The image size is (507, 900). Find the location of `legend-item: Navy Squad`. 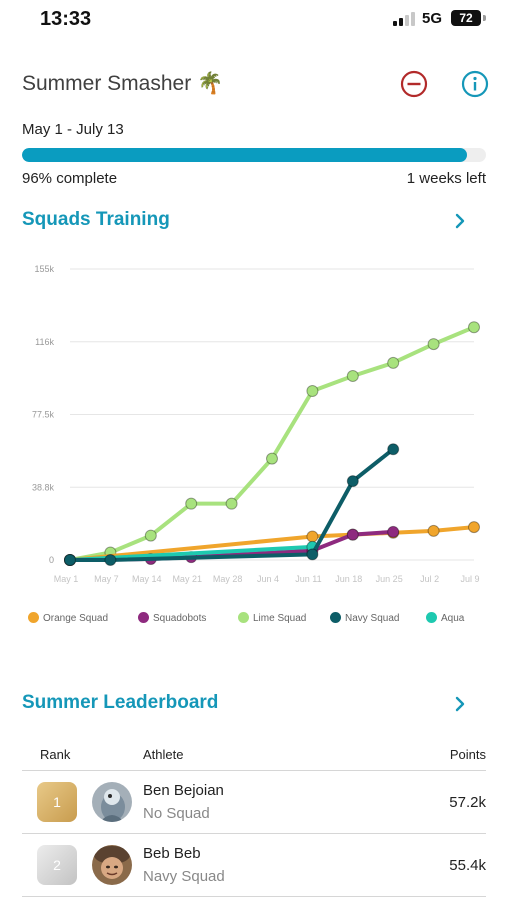

legend-item: Navy Squad is located at coordinates (364, 620).